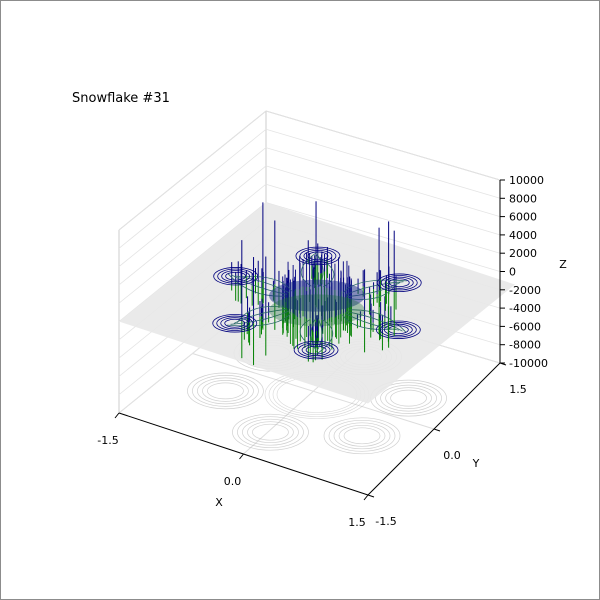 This screenshot has height=600, width=600. I want to click on z-tick-label-7: 4000, so click(523, 235).